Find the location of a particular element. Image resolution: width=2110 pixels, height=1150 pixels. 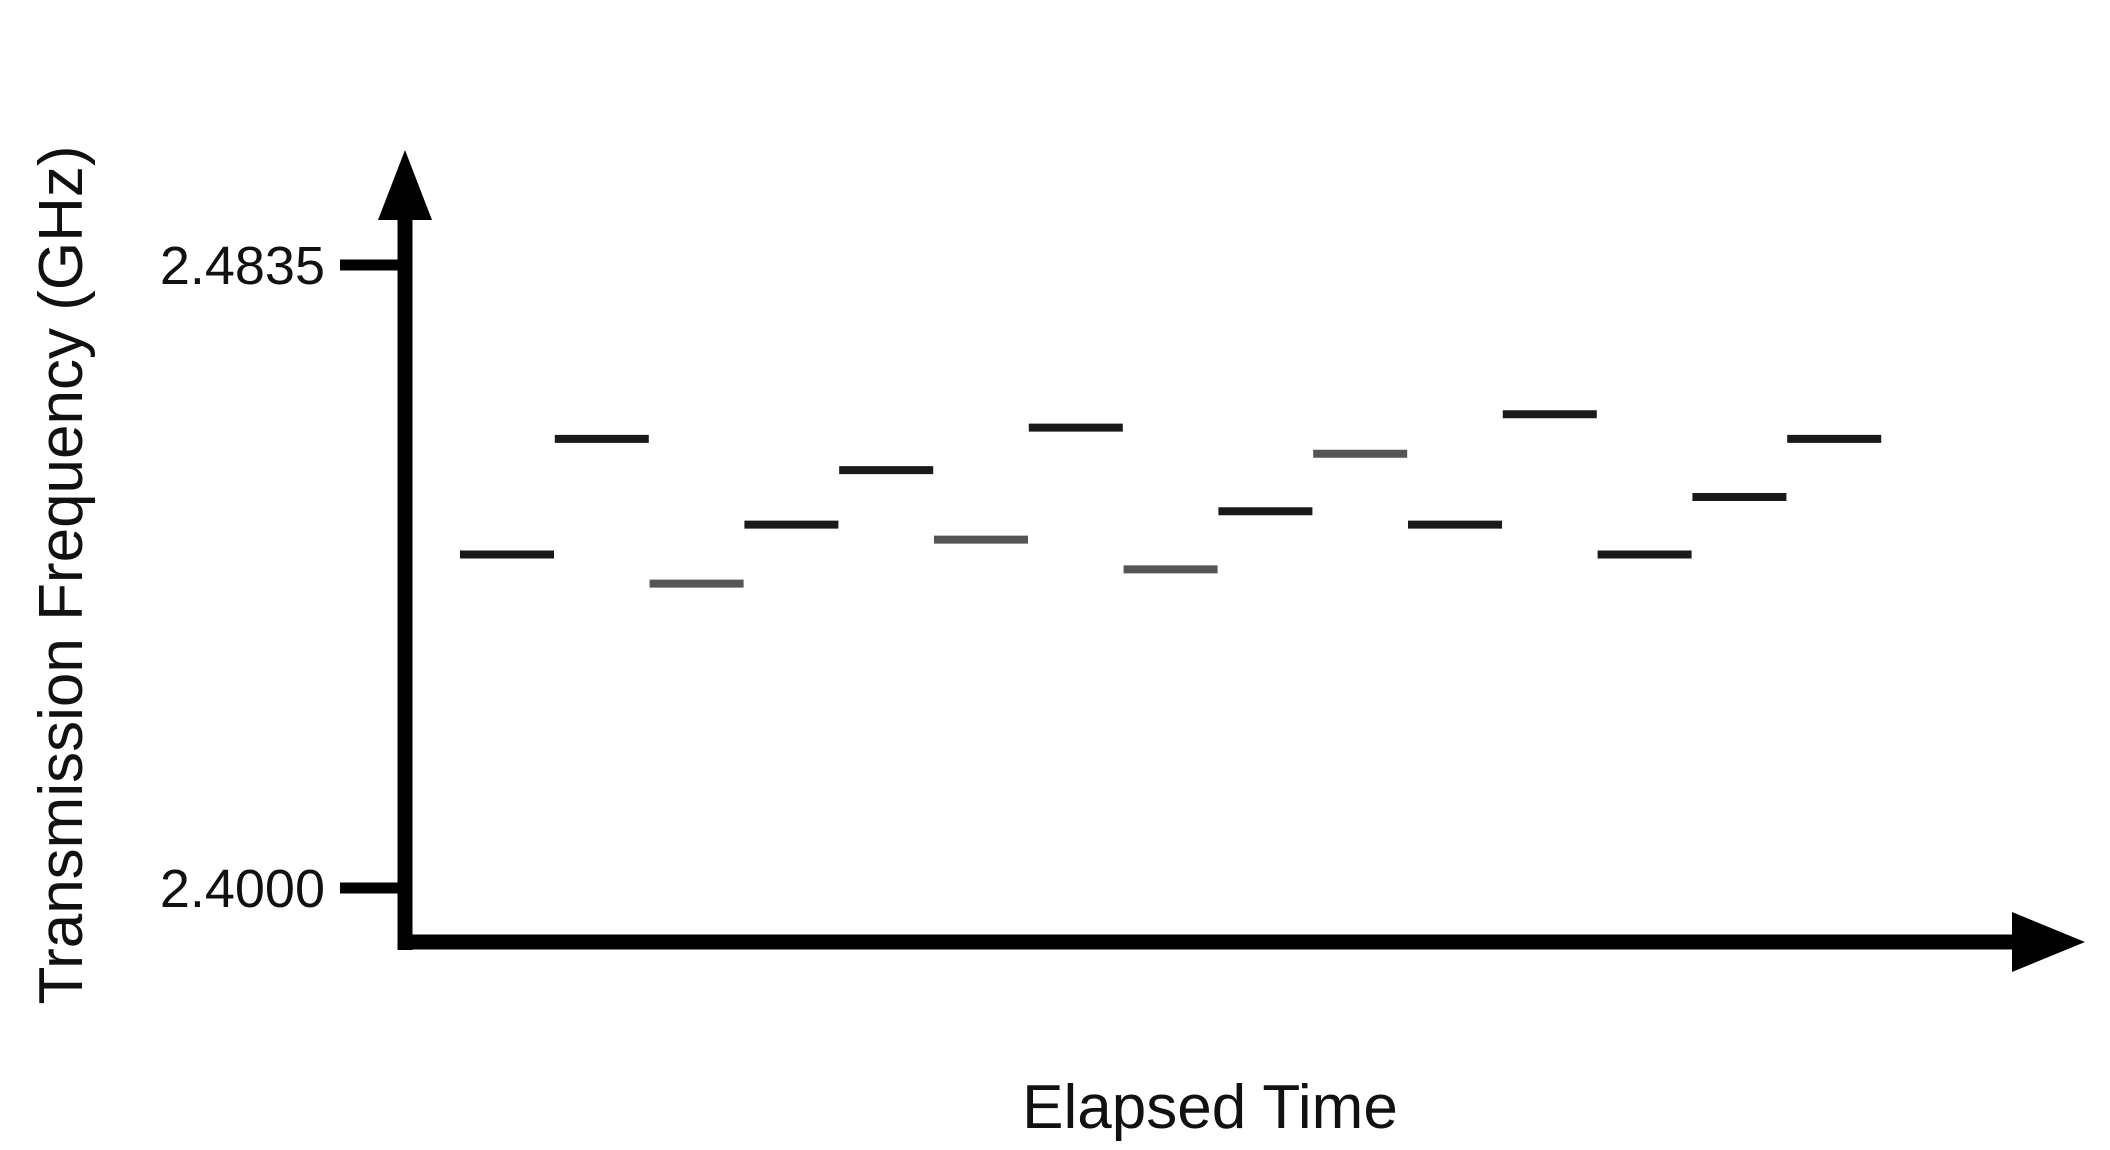

hop-segments is located at coordinates (1171, 499).